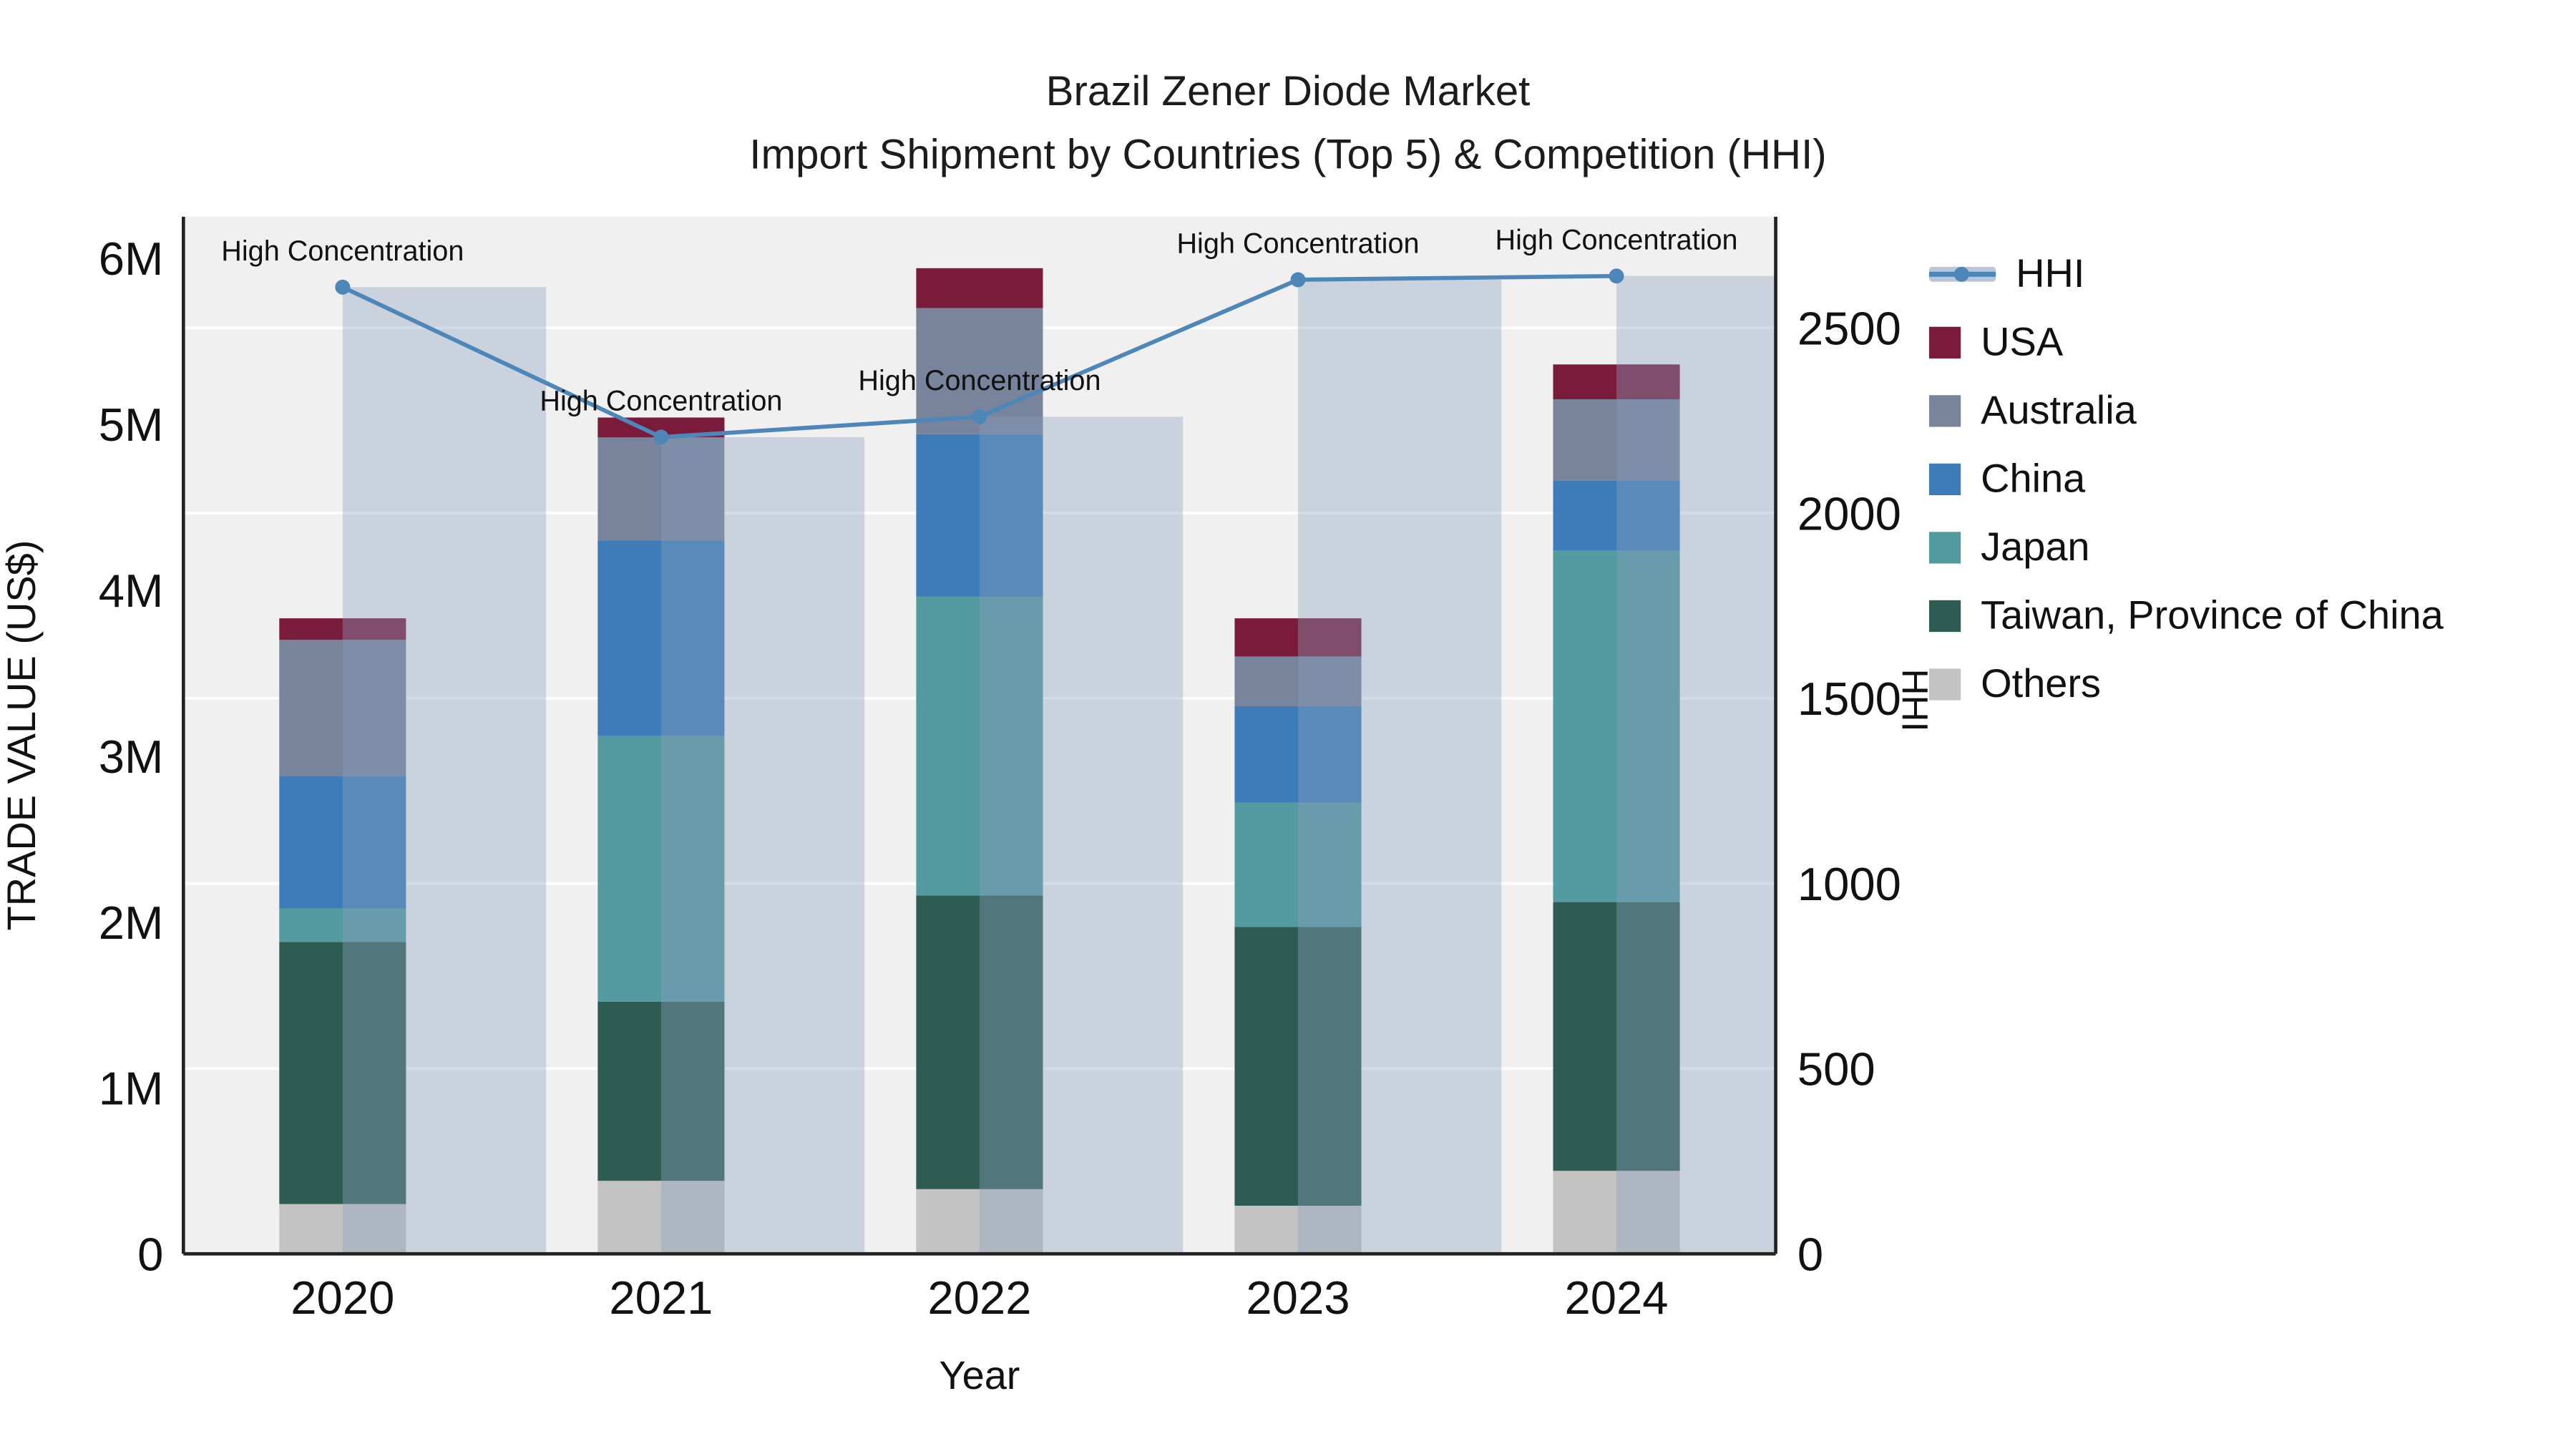 The image size is (2576, 1449). Describe the element at coordinates (1696, 764) in the screenshot. I see `hhi-band-2024` at that location.